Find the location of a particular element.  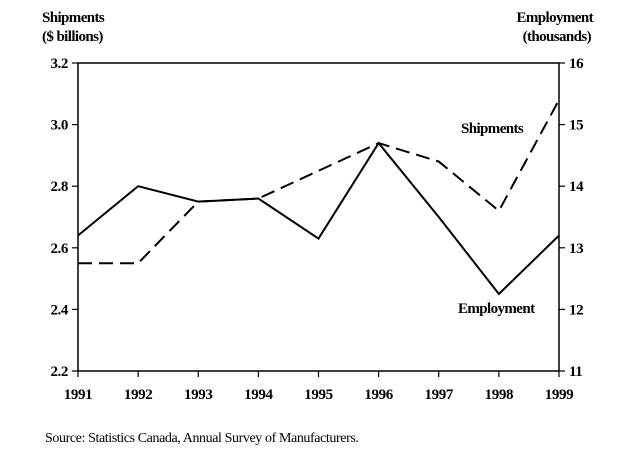

x-tick-label: 1991 is located at coordinates (78, 395).